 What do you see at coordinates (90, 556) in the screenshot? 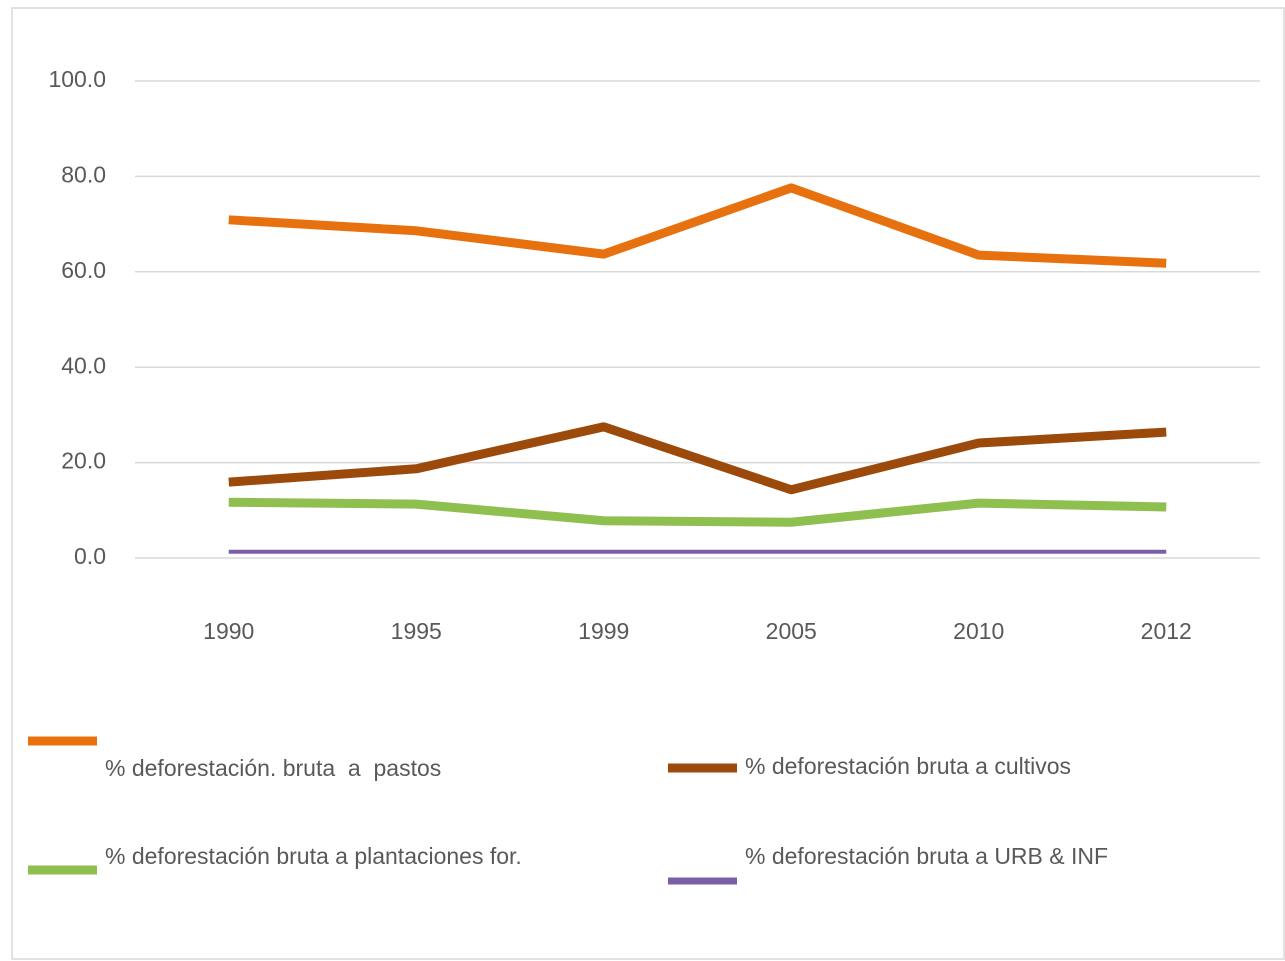
I see `y-tick-label: 0.0` at bounding box center [90, 556].